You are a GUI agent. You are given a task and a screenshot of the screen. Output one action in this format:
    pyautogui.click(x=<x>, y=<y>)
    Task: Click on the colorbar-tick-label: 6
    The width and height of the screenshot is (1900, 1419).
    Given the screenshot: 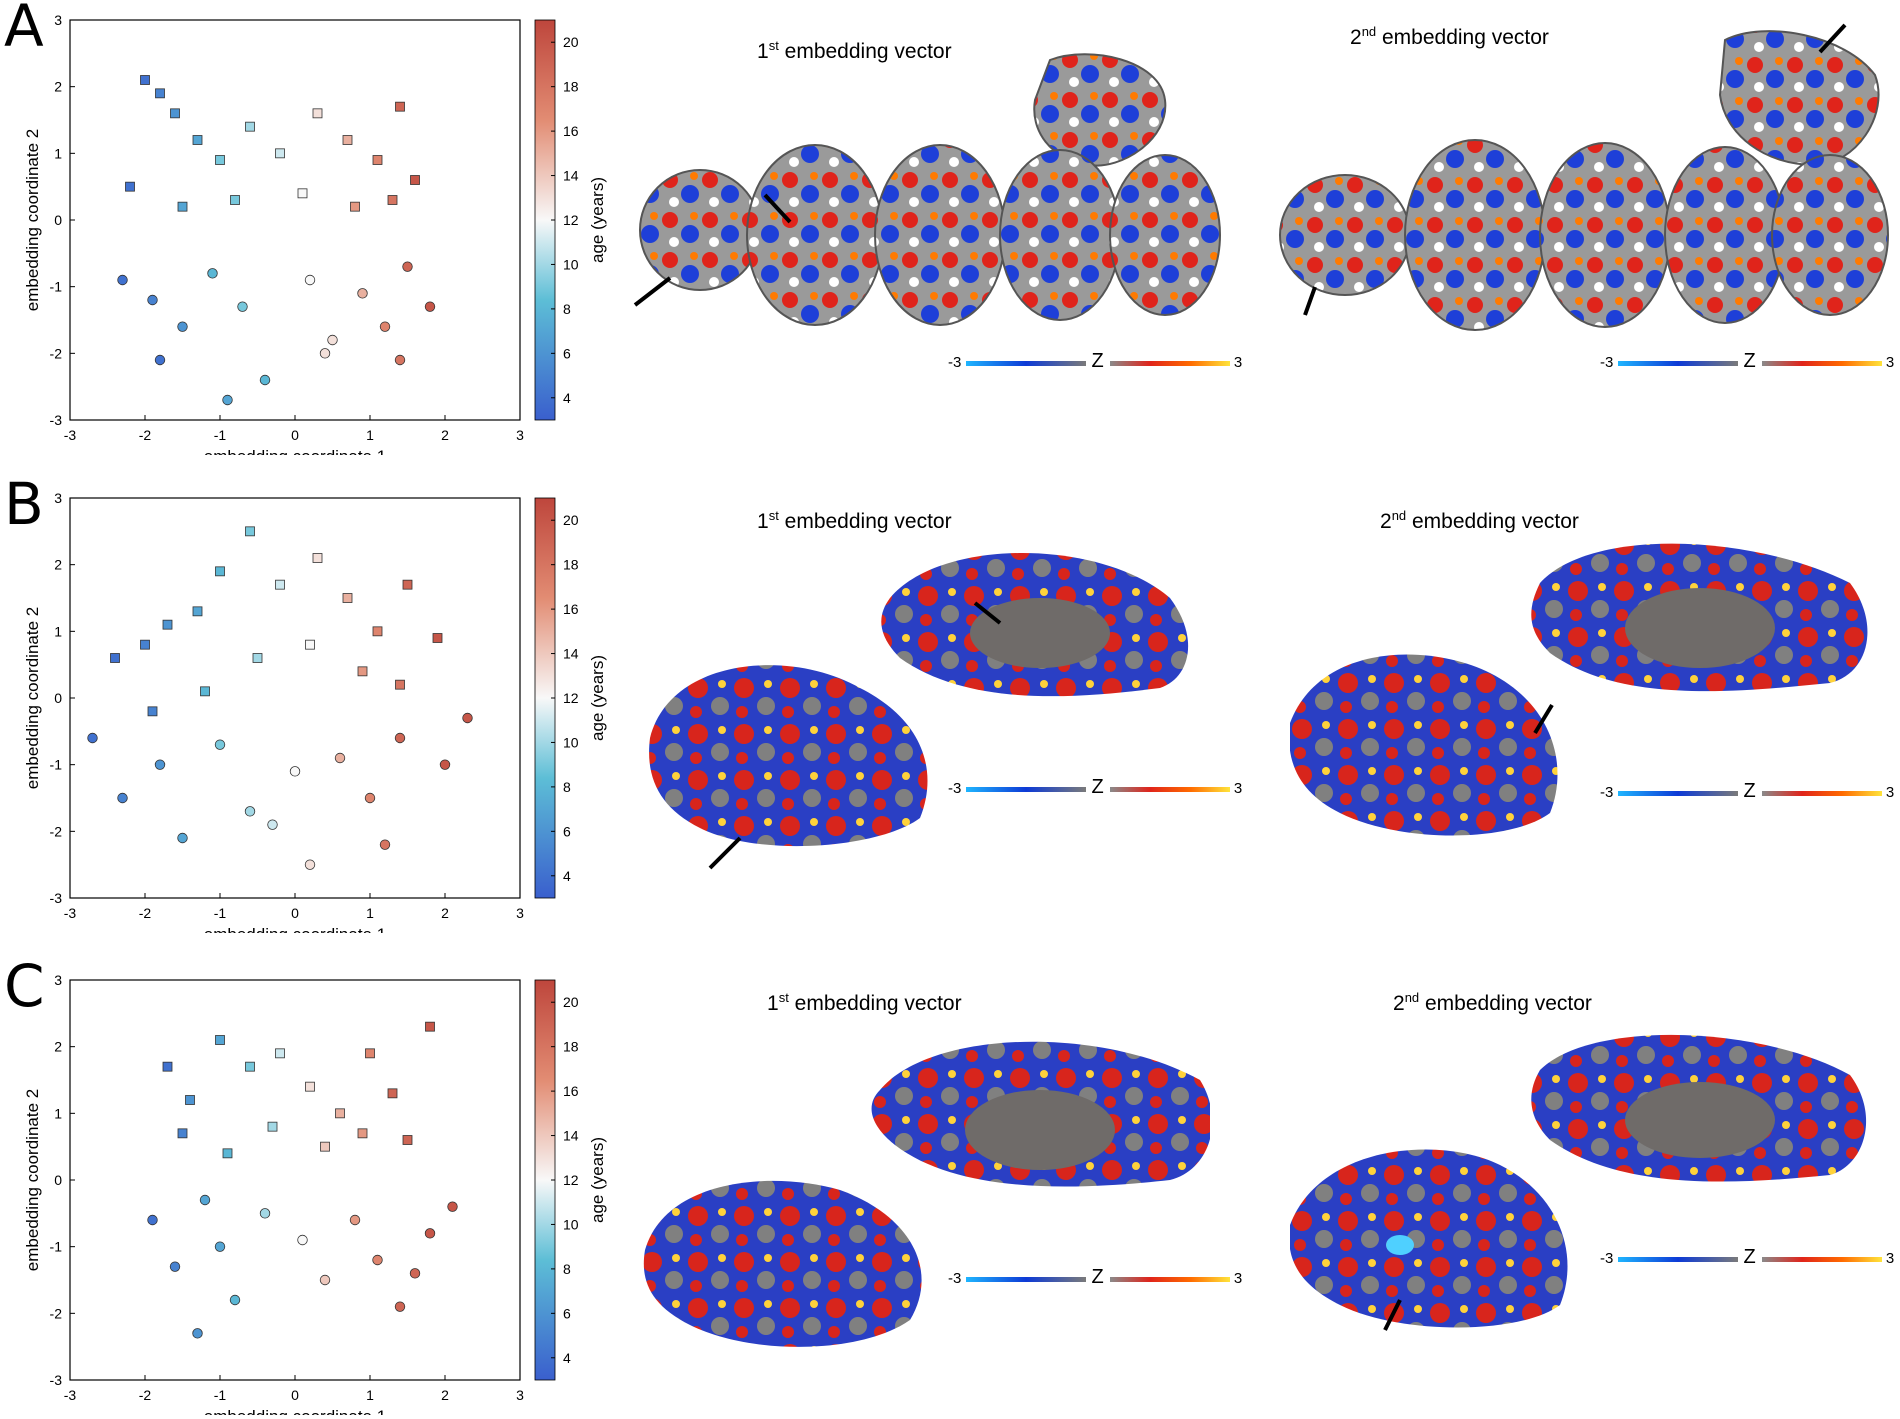 What is the action you would take?
    pyautogui.click(x=567, y=353)
    